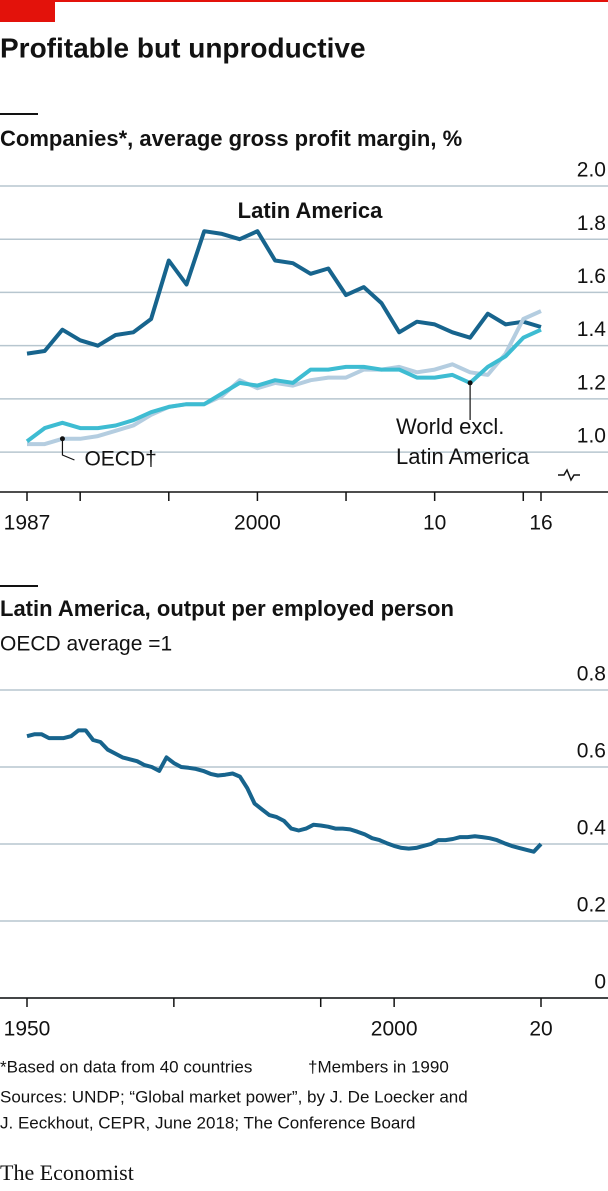 Image resolution: width=608 pixels, height=1191 pixels. What do you see at coordinates (591, 223) in the screenshot?
I see `y-tick-label: 1.8` at bounding box center [591, 223].